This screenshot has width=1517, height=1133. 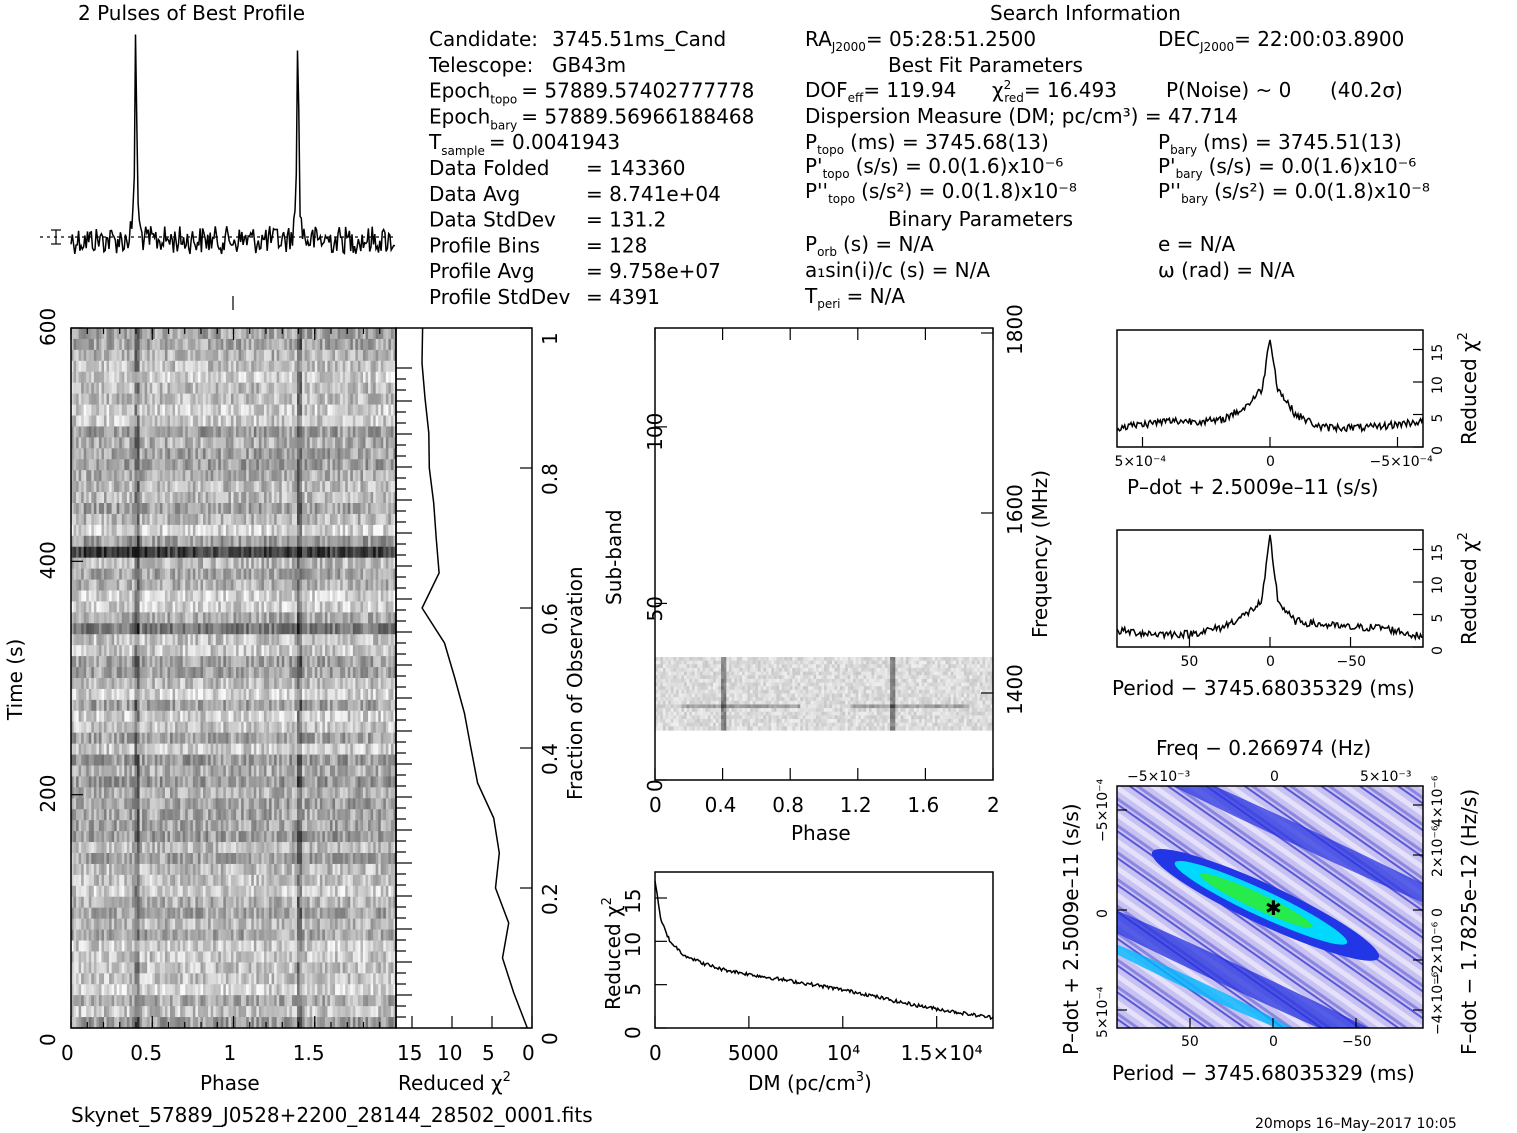 I want to click on profile-title: 2 Pulses of Best Profile, so click(x=191, y=13).